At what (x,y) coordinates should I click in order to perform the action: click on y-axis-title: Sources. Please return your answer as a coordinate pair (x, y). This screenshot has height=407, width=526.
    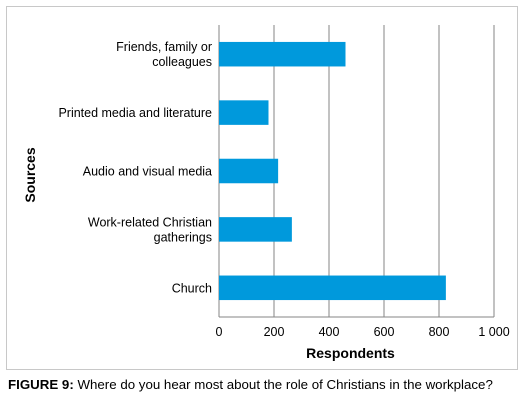
    Looking at the image, I should click on (30, 174).